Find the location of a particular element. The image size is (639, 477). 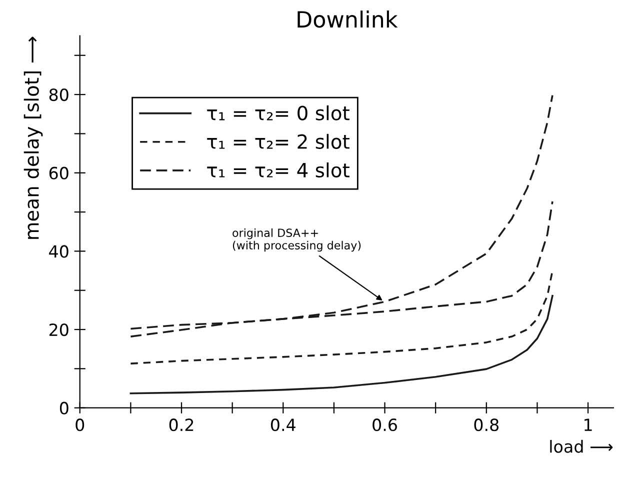

y-tick-label: 20 is located at coordinates (58, 329).